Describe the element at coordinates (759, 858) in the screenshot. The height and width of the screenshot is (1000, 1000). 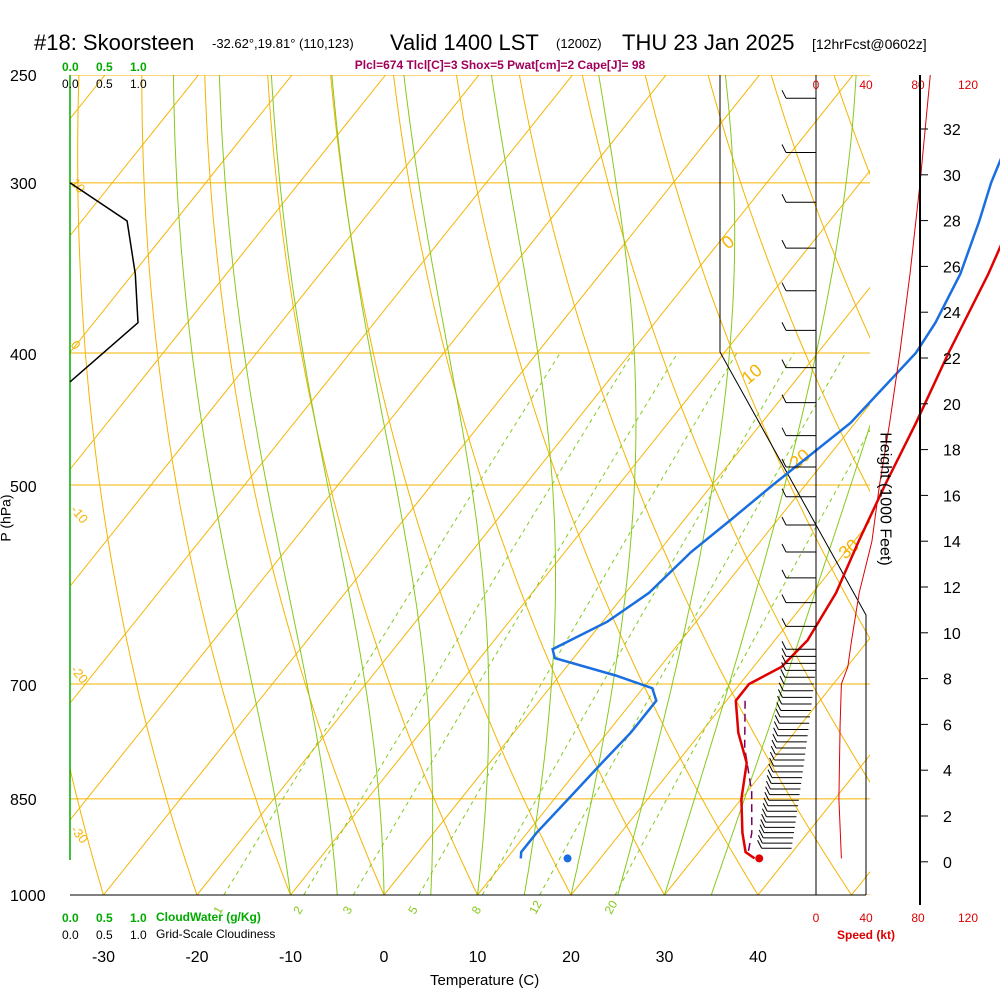
I see `surface-temperature-dot` at that location.